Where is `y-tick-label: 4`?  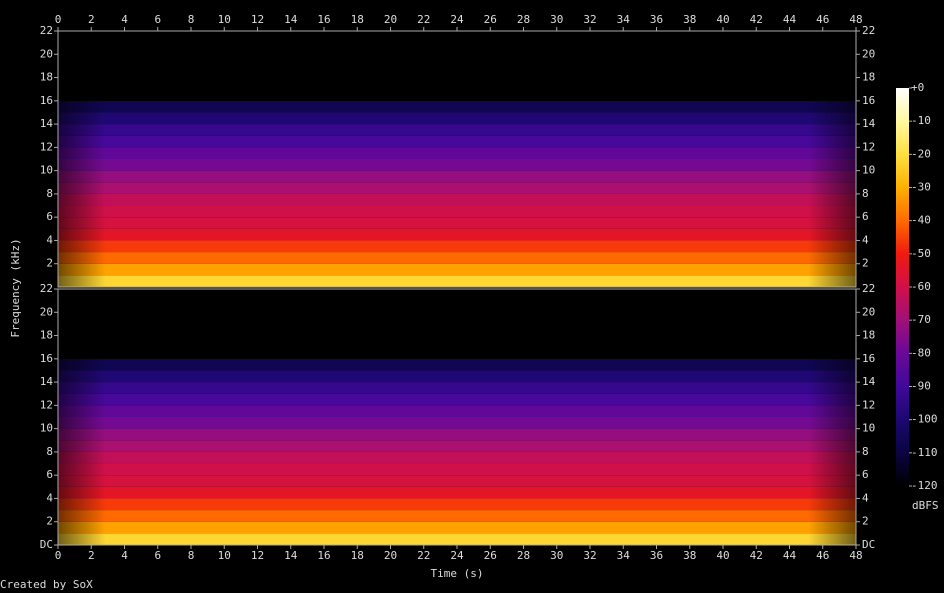
y-tick-label: 4 is located at coordinates (49, 497).